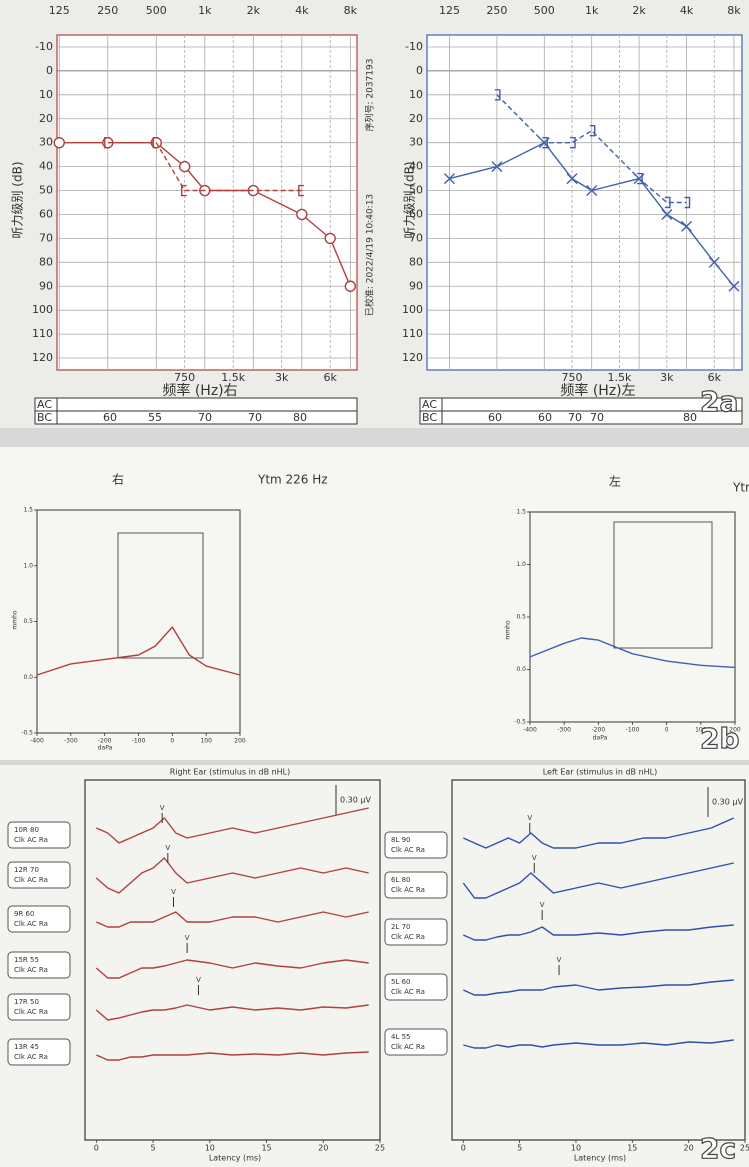  I want to click on y-tick-label: 100, so click(412, 309).